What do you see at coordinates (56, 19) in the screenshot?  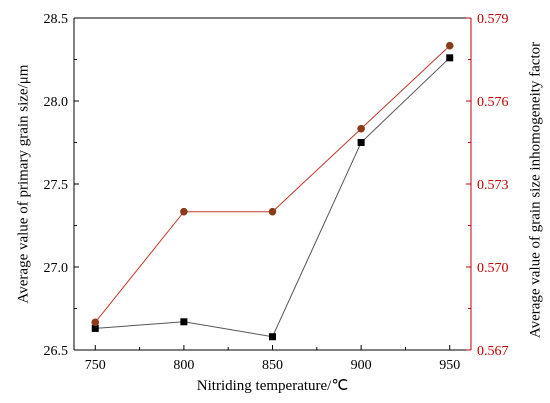 I see `left-y-tick-label: 28.5` at bounding box center [56, 19].